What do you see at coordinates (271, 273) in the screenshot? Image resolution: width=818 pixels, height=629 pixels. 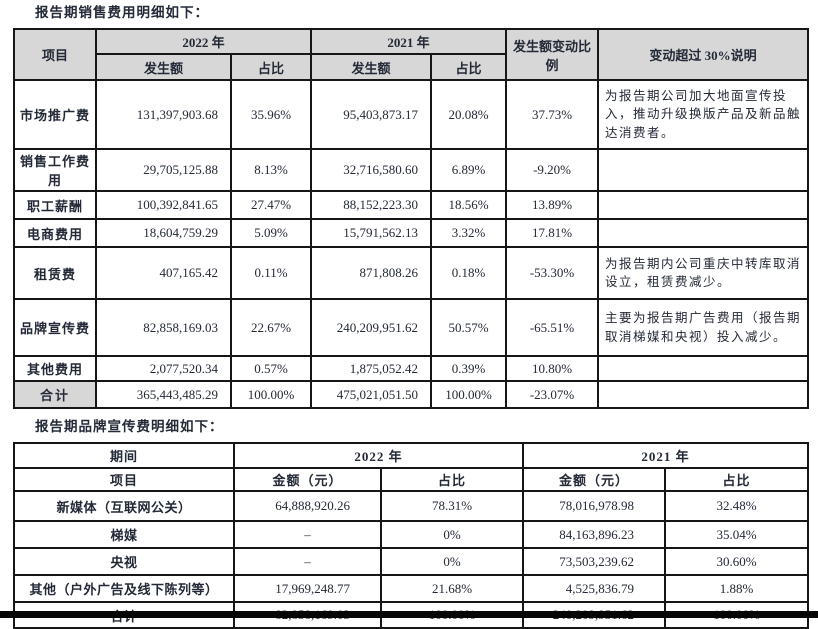 I see `row-ratio-2022: 0.11%` at bounding box center [271, 273].